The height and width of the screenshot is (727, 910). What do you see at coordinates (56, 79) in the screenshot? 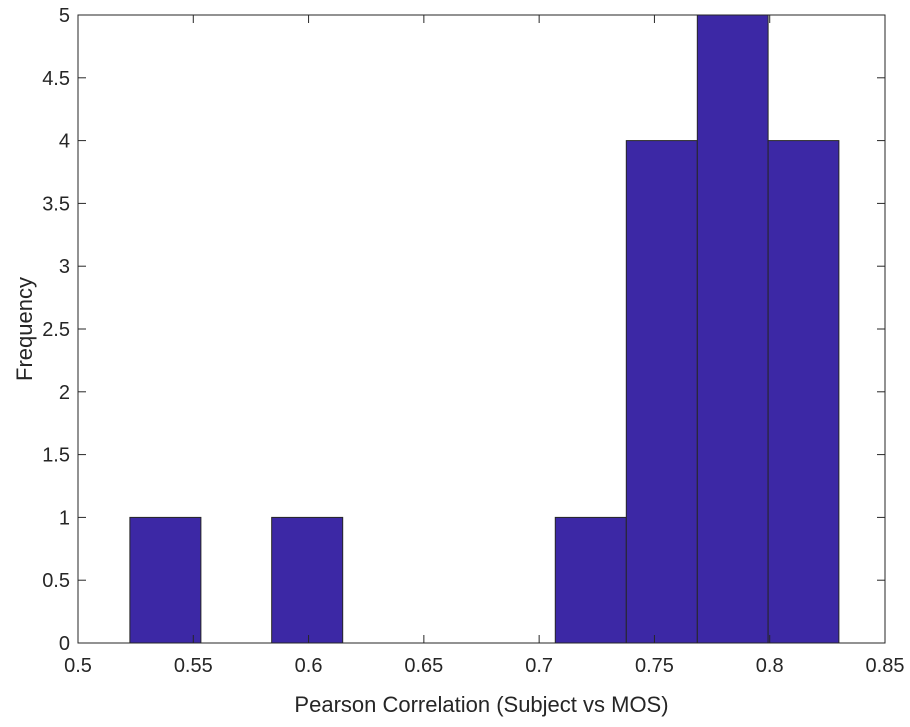
I see `y-tick-label: 4.5` at bounding box center [56, 79].